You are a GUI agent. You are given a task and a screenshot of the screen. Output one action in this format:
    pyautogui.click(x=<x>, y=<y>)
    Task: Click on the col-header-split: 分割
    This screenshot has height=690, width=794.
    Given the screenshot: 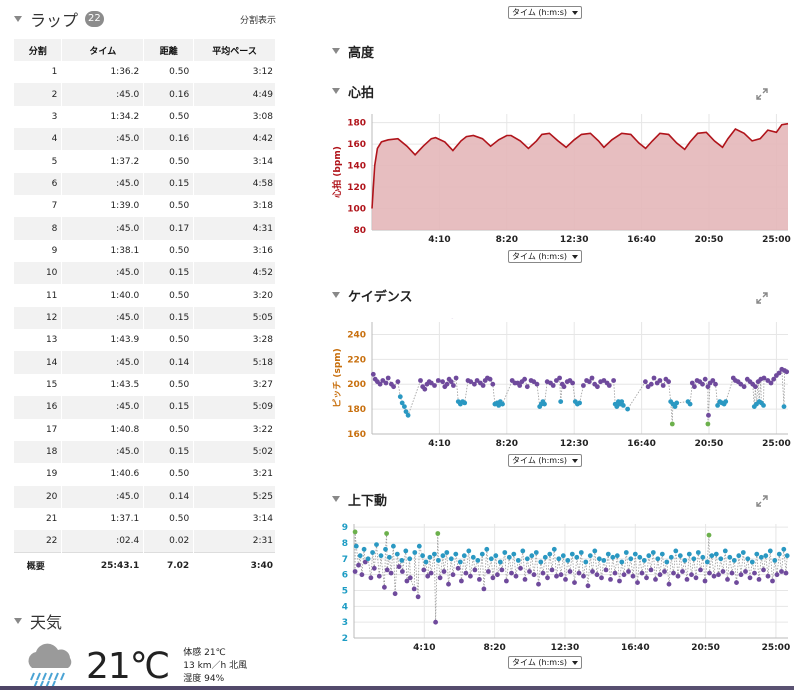 What is the action you would take?
    pyautogui.click(x=38, y=50)
    